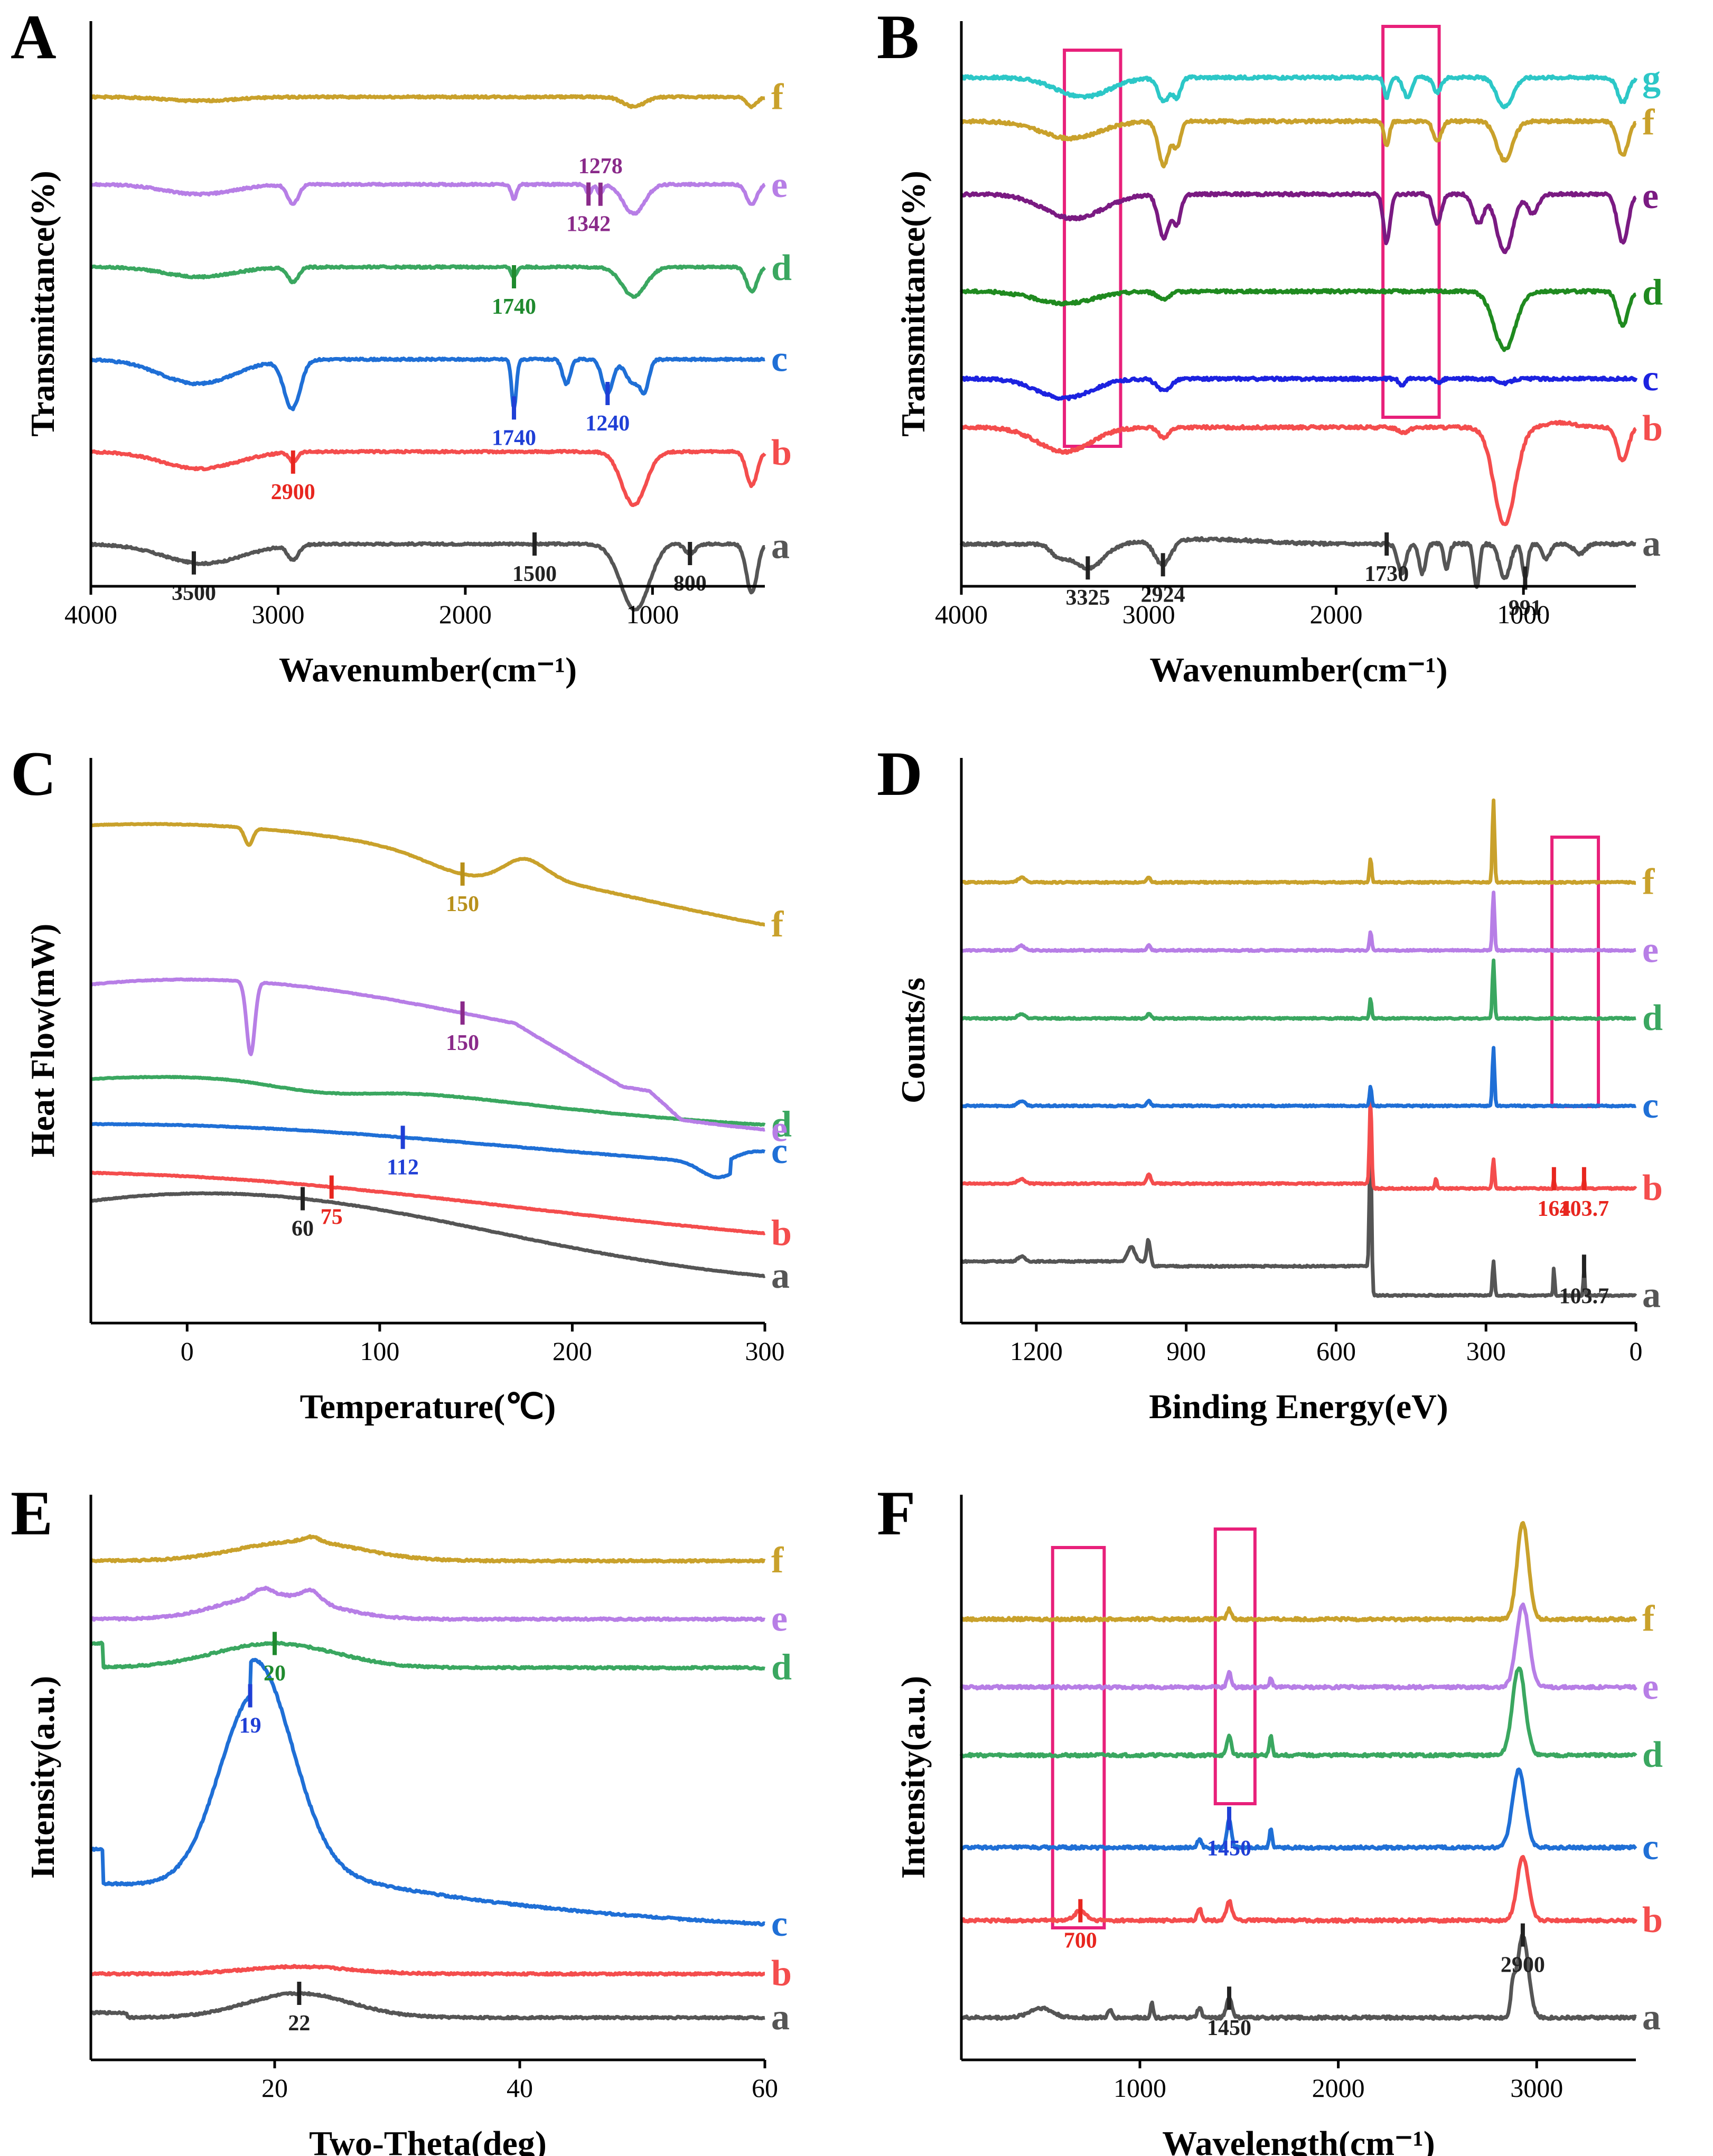 This screenshot has height=2156, width=1713. Describe the element at coordinates (303, 1229) in the screenshot. I see `annotation-label: 60` at that location.